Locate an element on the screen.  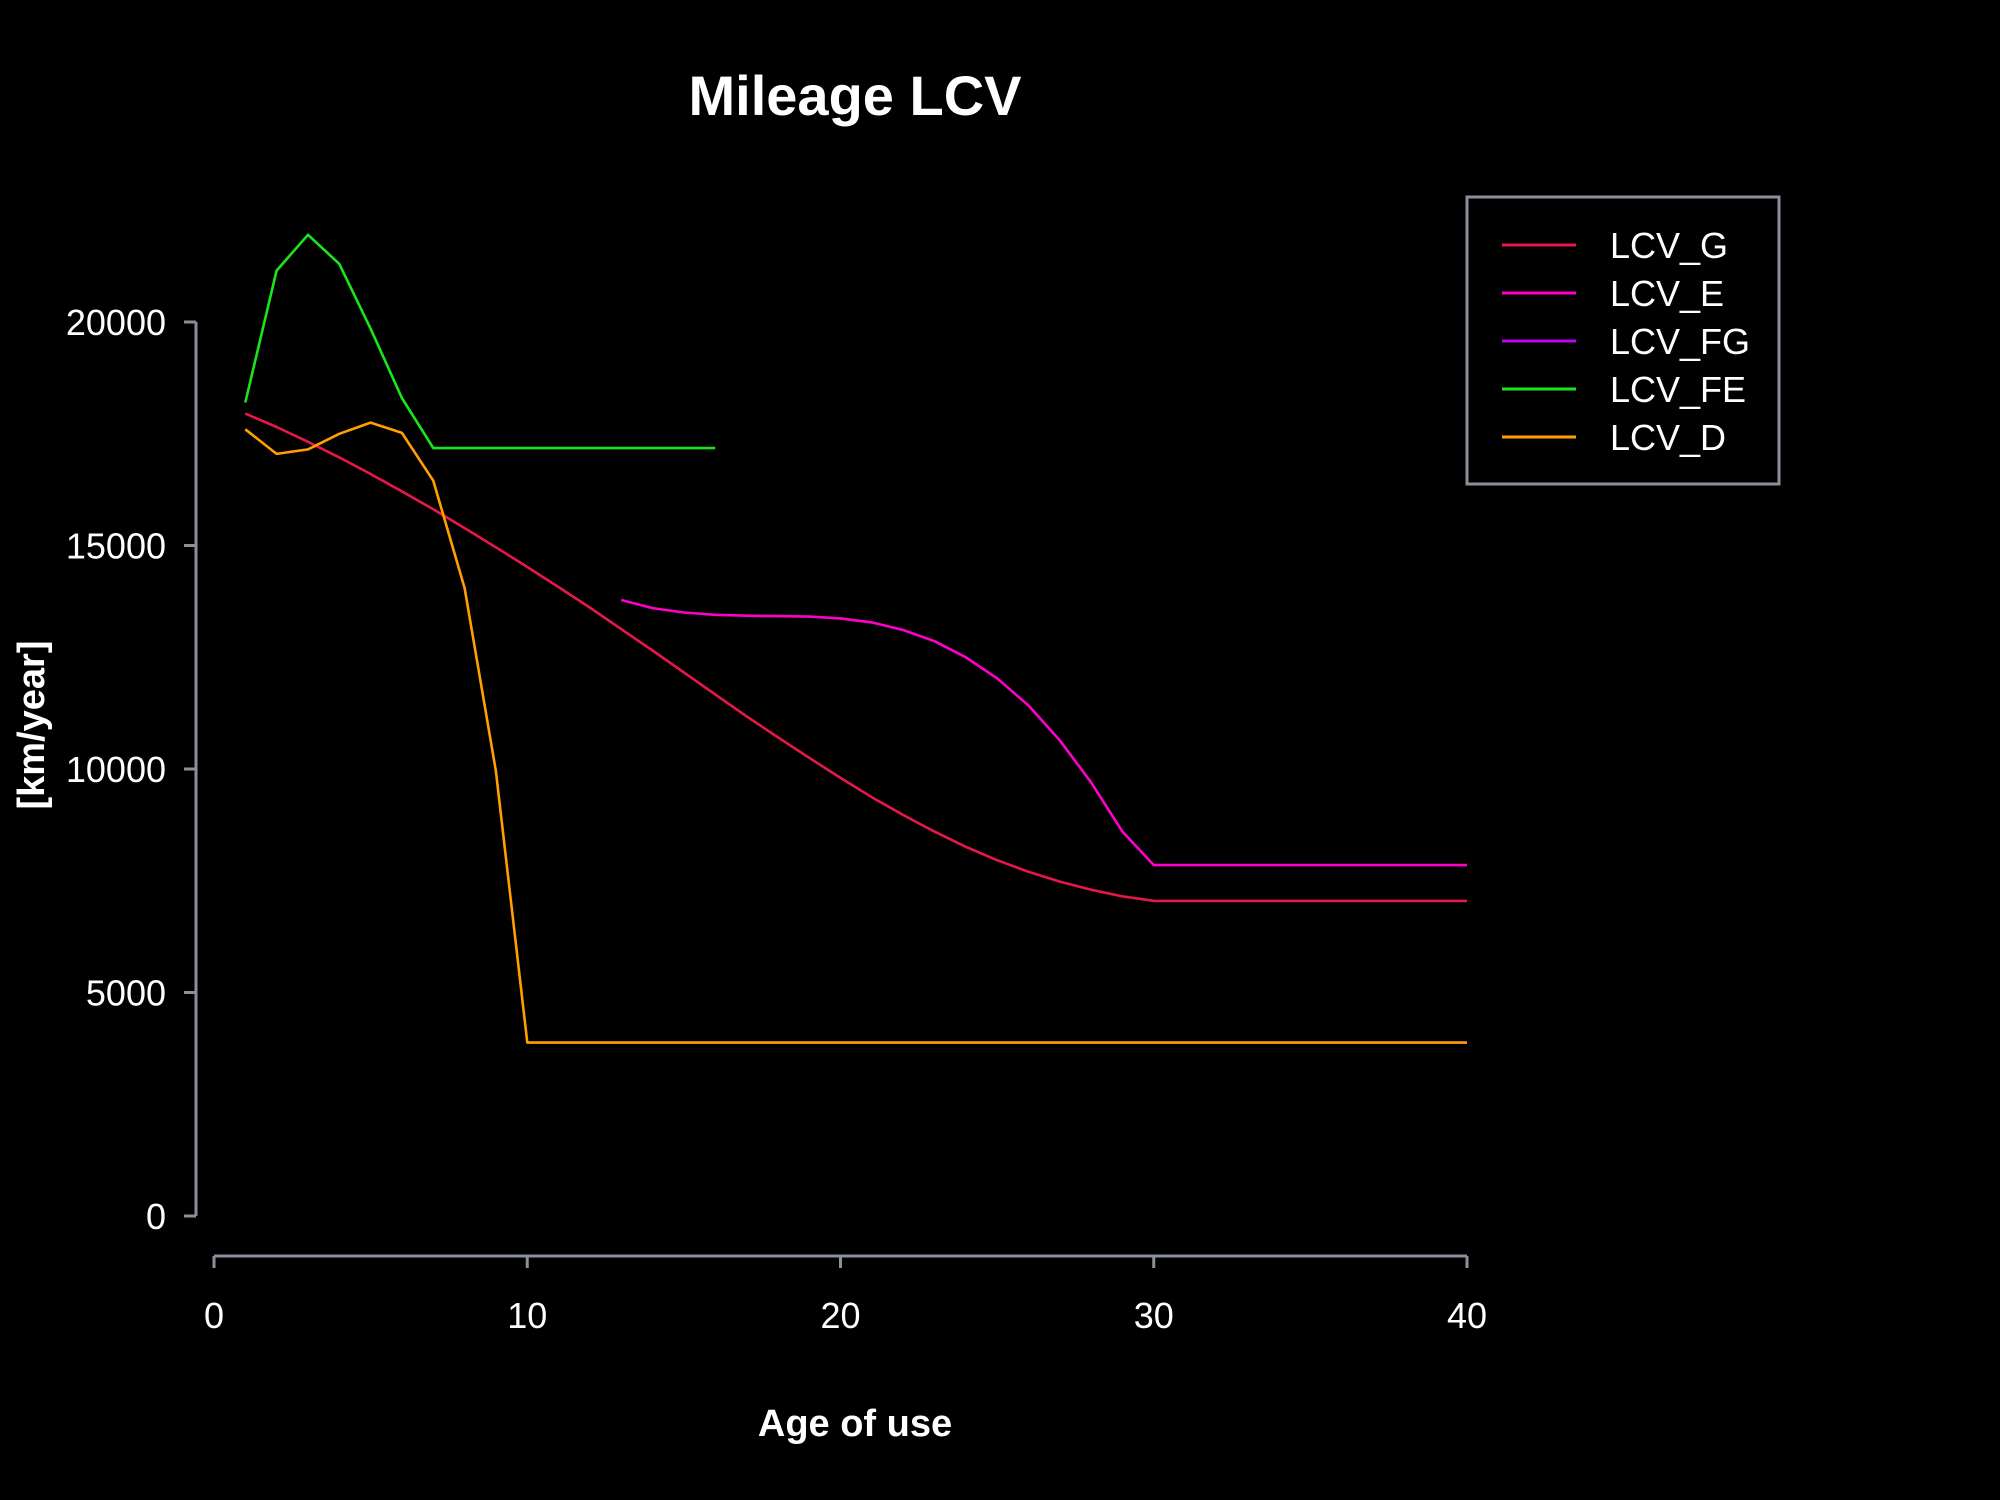
x-tick-label: 40 is located at coordinates (1467, 1315).